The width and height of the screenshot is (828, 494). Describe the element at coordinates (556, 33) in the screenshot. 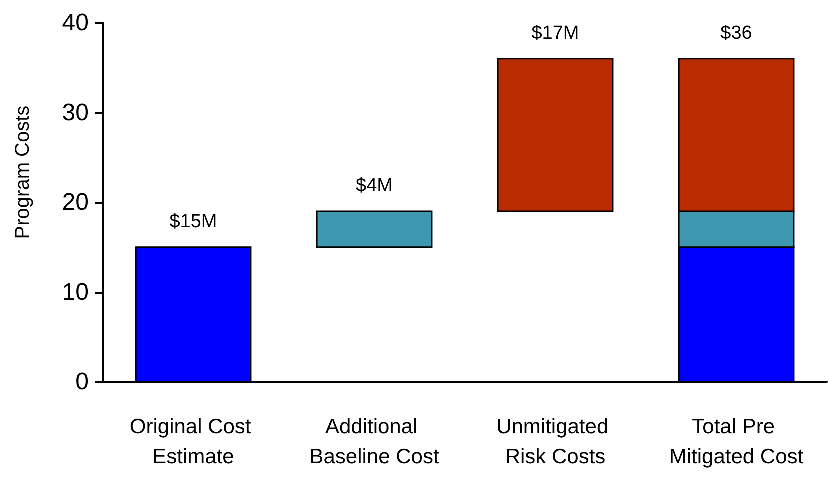

I see `data-label: $17M` at that location.